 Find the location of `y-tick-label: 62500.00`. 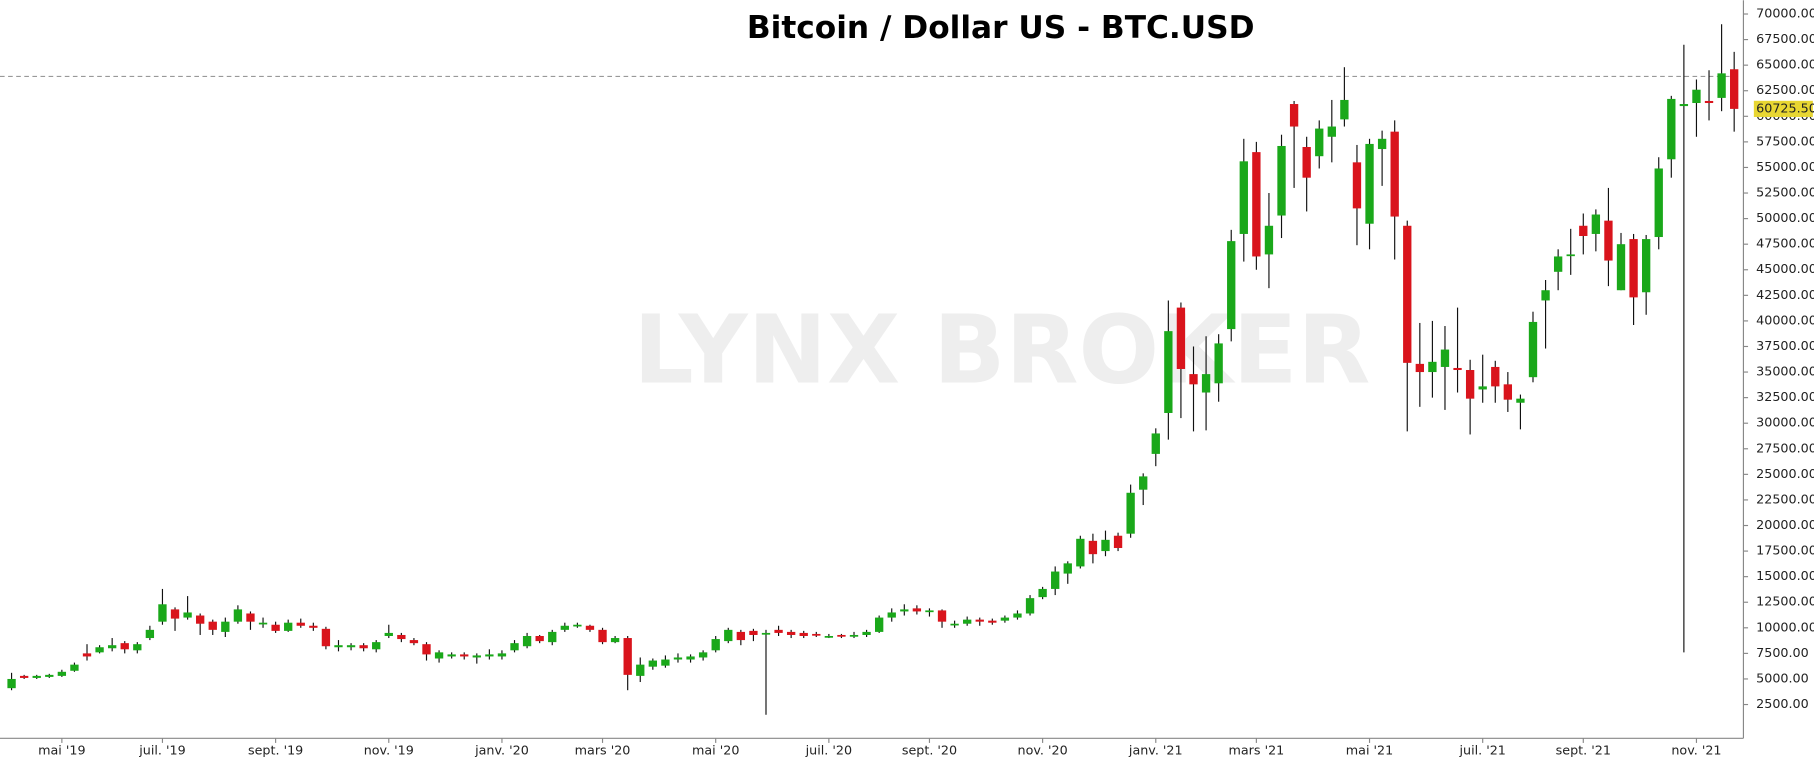

y-tick-label: 62500.00 is located at coordinates (1785, 89).